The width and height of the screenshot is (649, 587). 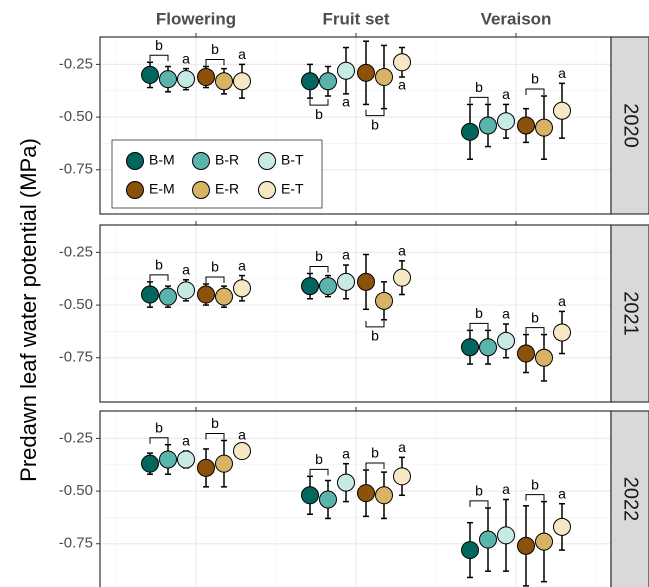 What do you see at coordinates (631, 499) in the screenshot?
I see `facet-label: 2022` at bounding box center [631, 499].